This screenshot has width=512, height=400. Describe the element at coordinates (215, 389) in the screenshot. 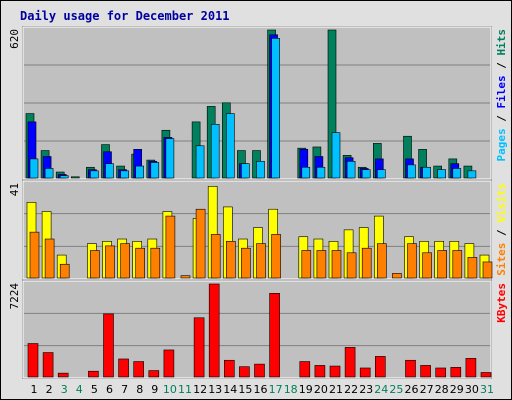

I see `day-label-13: 13` at that location.